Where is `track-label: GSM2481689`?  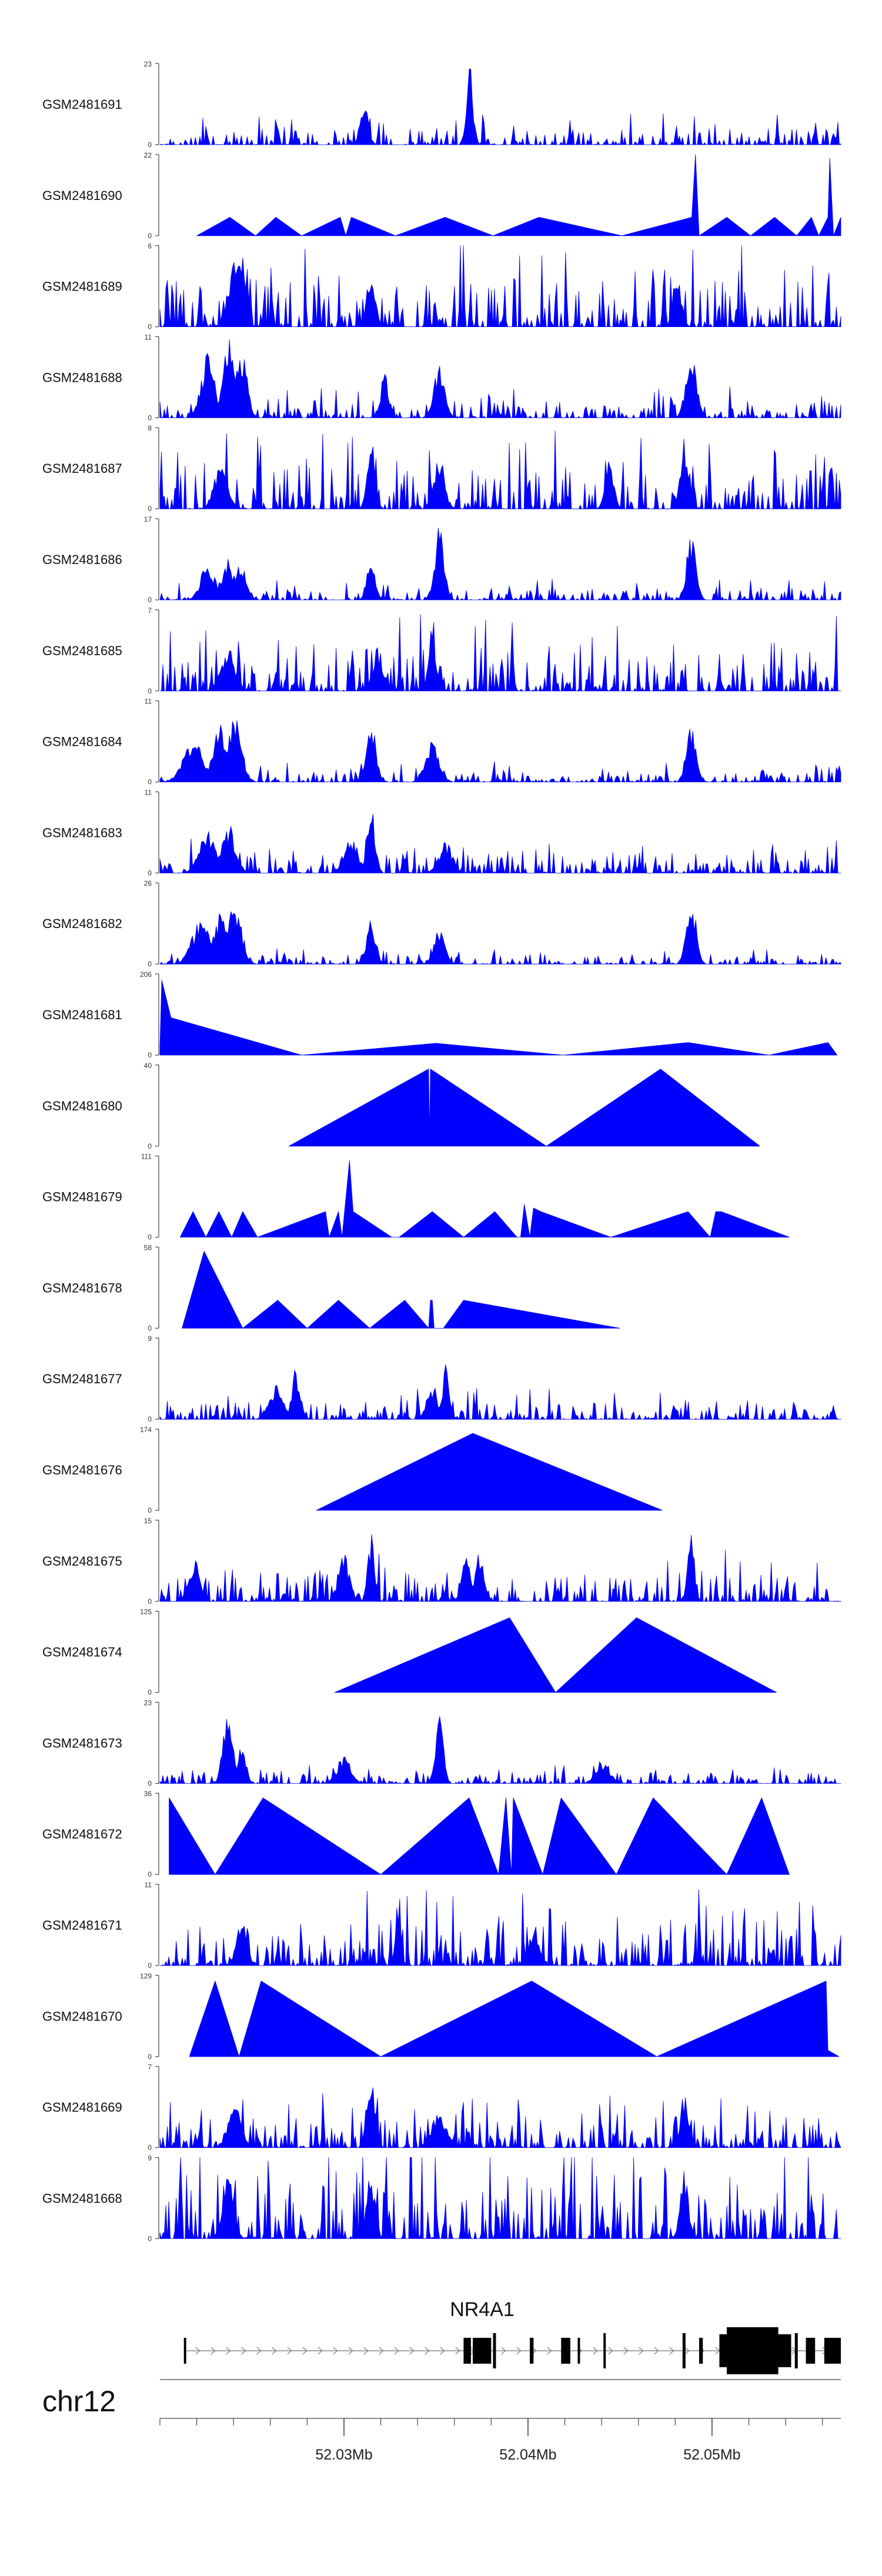 track-label: GSM2481689 is located at coordinates (82, 286).